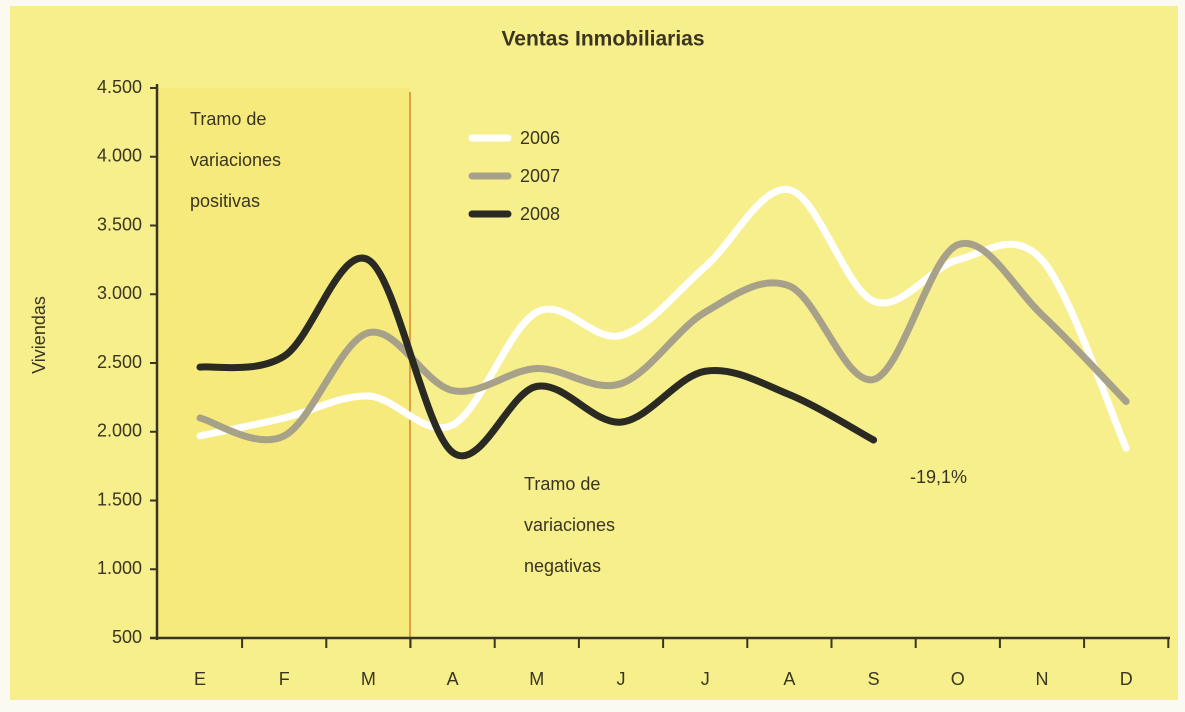  What do you see at coordinates (1126, 679) in the screenshot?
I see `x-tick-label: D` at bounding box center [1126, 679].